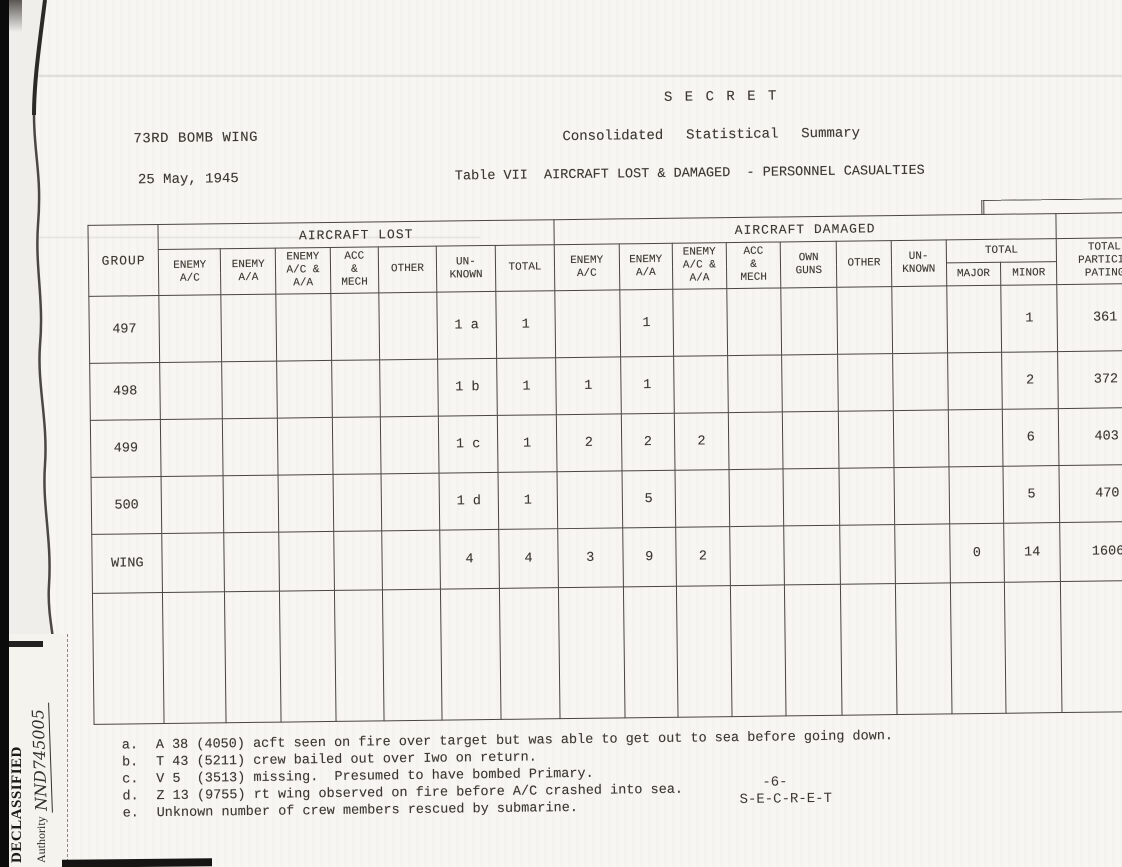 The image size is (1122, 867). What do you see at coordinates (17, 804) in the screenshot?
I see `declassified-label: DECLASSIFIED` at bounding box center [17, 804].